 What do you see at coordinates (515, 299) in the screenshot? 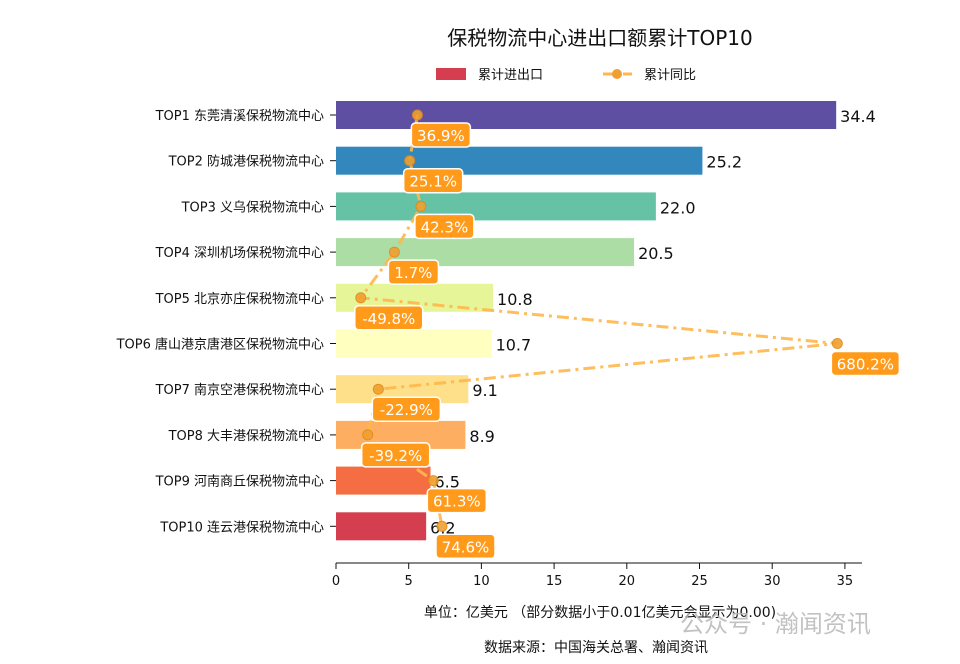
I see `bar-value-label: 10.8` at bounding box center [515, 299].